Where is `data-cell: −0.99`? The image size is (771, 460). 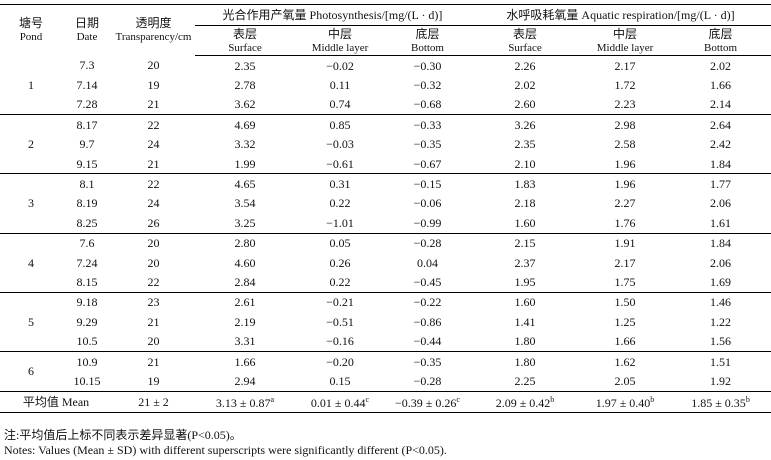 data-cell: −0.99 is located at coordinates (427, 222).